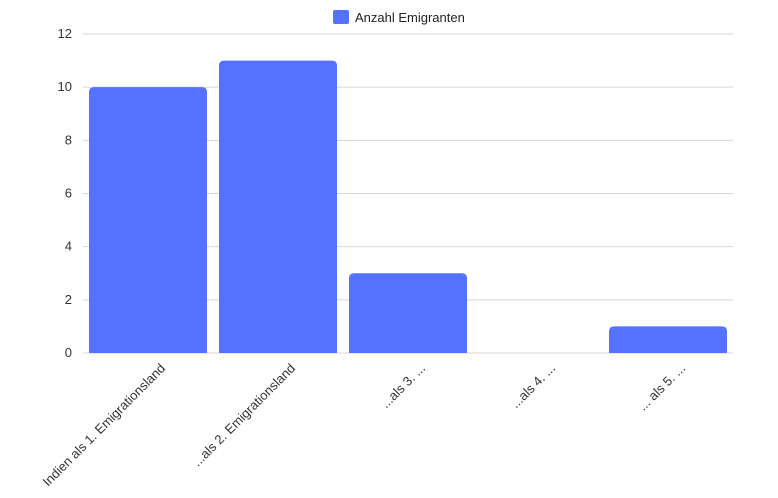  Describe the element at coordinates (341, 17) in the screenshot. I see `legend-swatch` at that location.